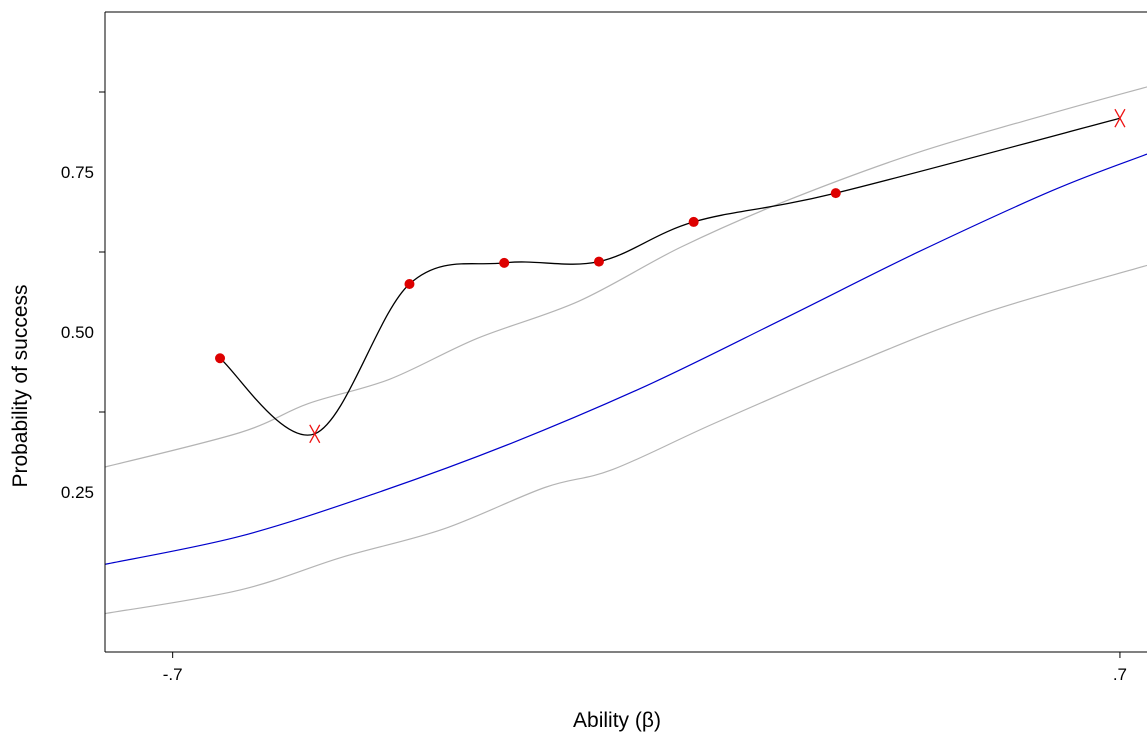 This screenshot has height=737, width=1147. I want to click on x-tick-label: -.7, so click(173, 674).